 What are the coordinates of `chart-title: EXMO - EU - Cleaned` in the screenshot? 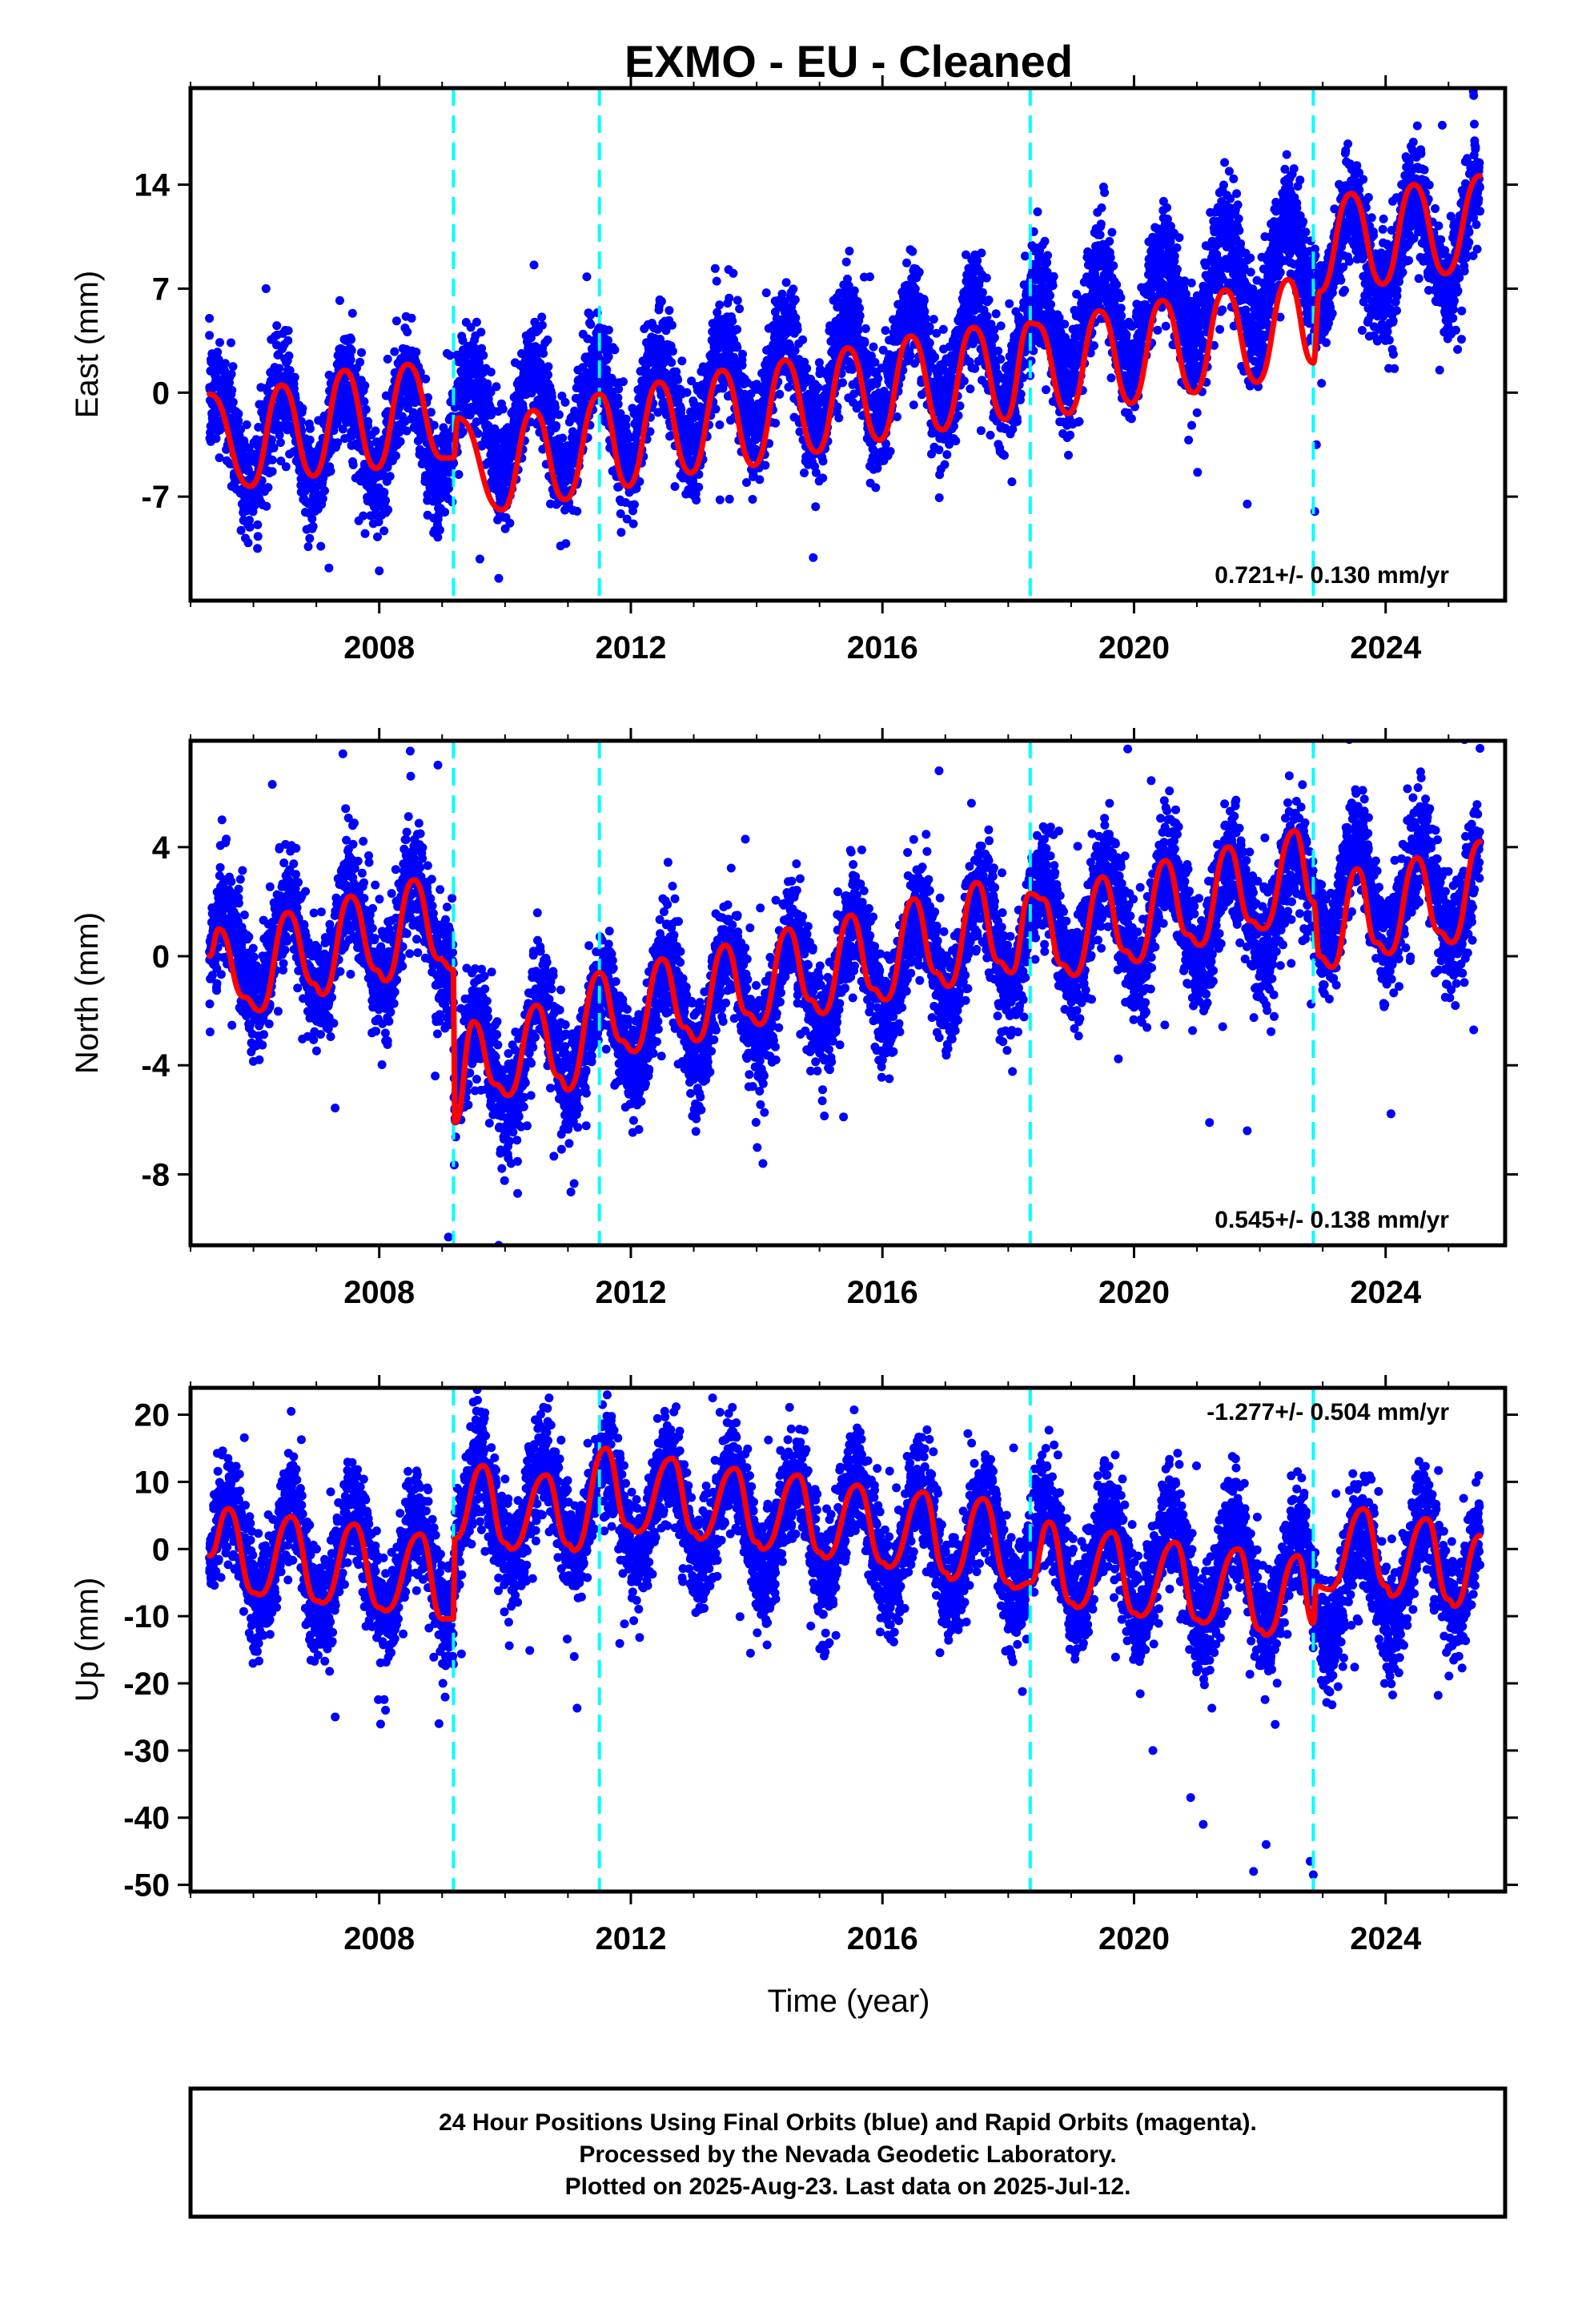 It's located at (848, 61).